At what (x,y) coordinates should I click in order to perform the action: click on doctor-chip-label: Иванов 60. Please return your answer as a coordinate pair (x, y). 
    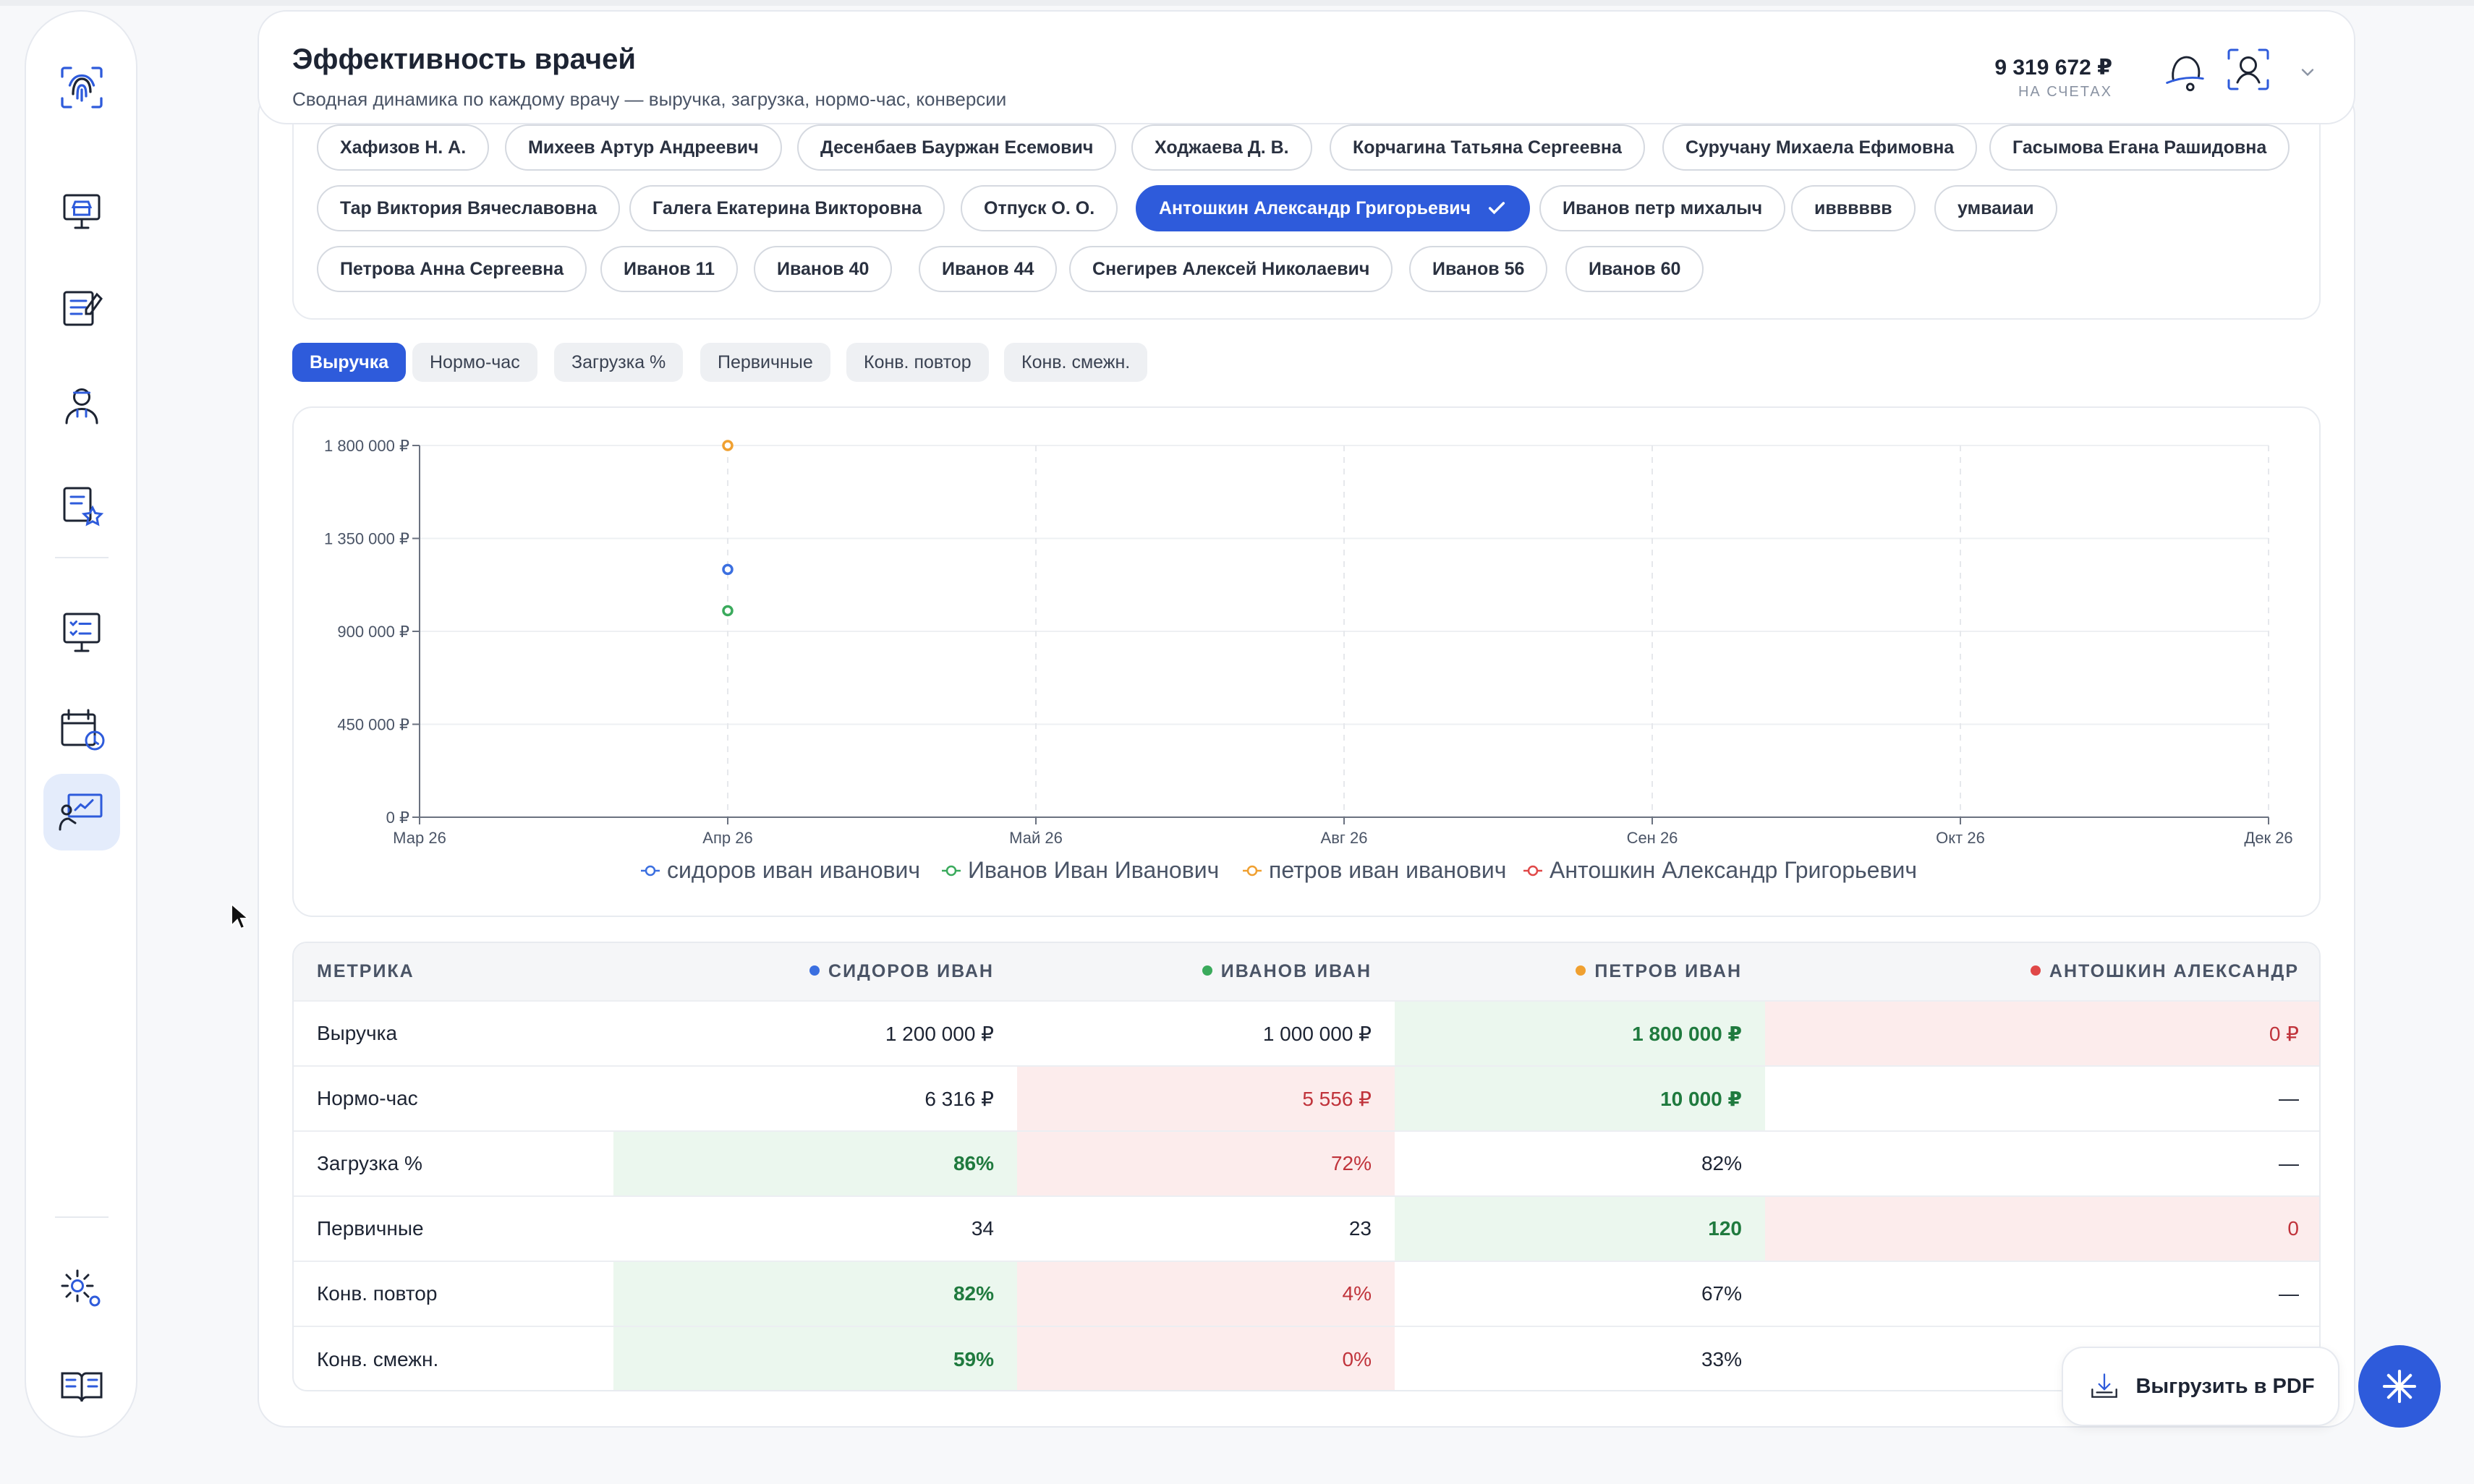
    Looking at the image, I should click on (1635, 268).